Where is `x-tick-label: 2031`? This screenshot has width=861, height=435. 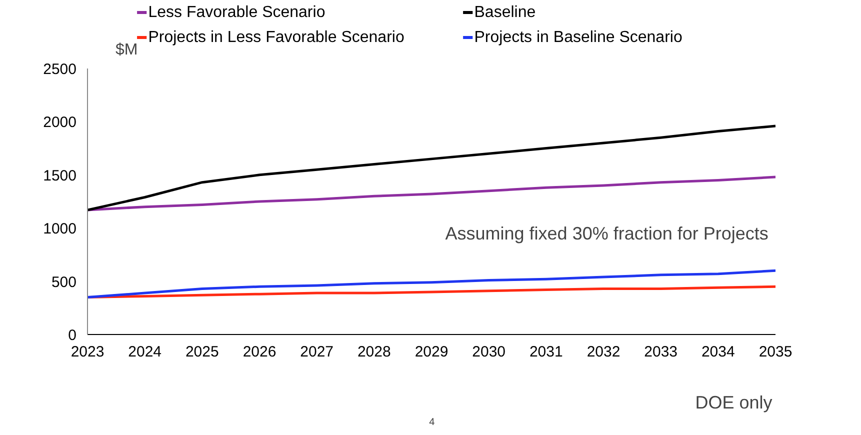 x-tick-label: 2031 is located at coordinates (546, 352).